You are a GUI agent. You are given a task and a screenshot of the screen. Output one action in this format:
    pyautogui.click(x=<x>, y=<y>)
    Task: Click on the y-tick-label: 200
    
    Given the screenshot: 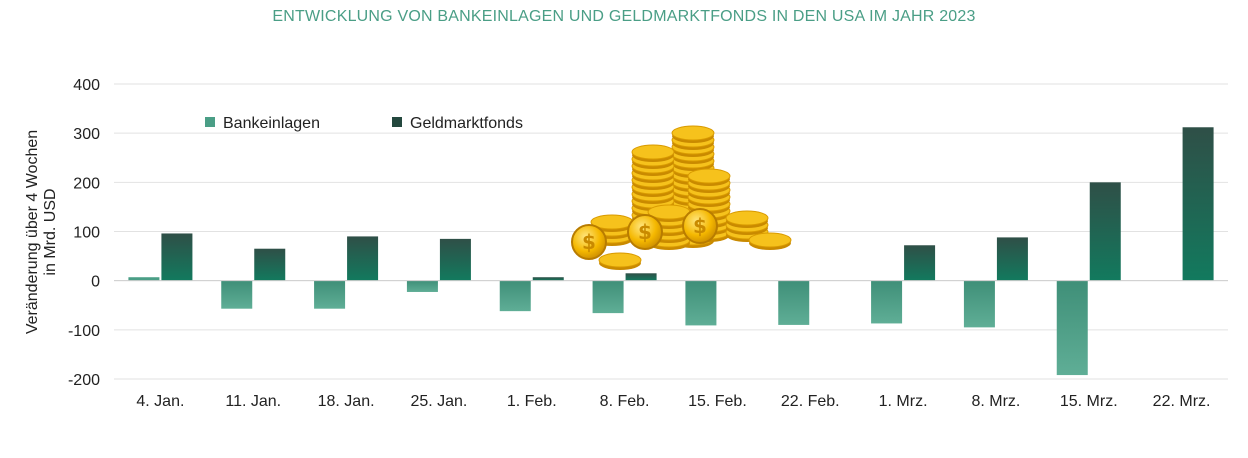 What is the action you would take?
    pyautogui.click(x=86, y=183)
    